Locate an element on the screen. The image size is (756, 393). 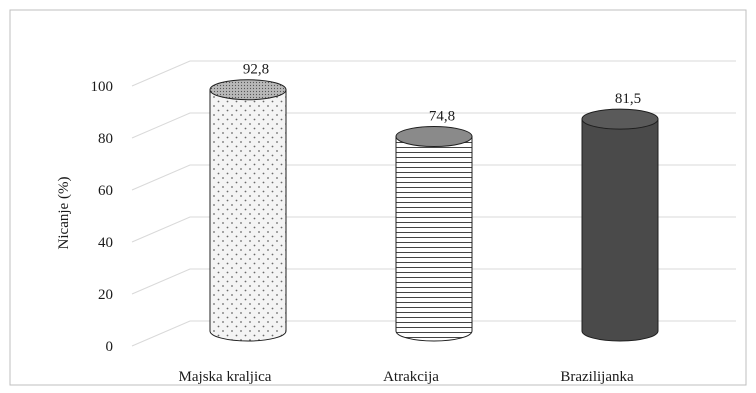
y-tick-label: 40 is located at coordinates (105, 243).